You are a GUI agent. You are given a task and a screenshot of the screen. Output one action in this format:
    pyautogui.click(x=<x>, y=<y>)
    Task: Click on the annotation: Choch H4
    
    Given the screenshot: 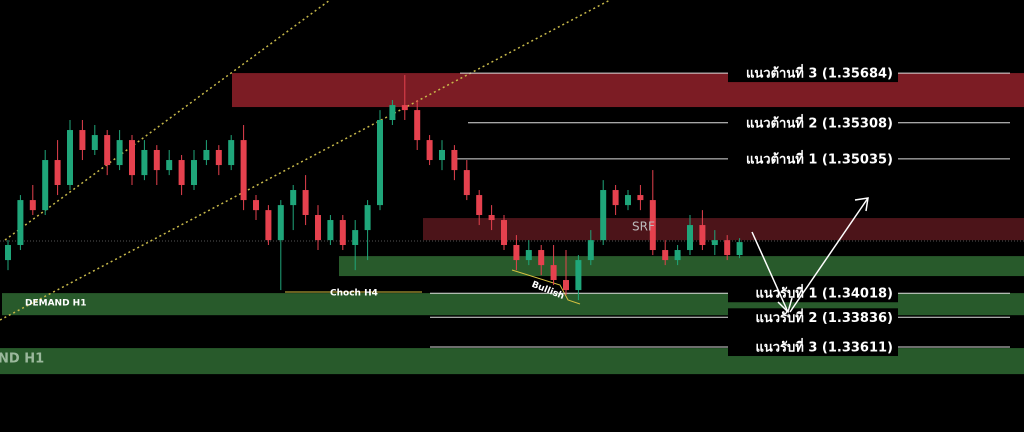 What is the action you would take?
    pyautogui.click(x=354, y=294)
    